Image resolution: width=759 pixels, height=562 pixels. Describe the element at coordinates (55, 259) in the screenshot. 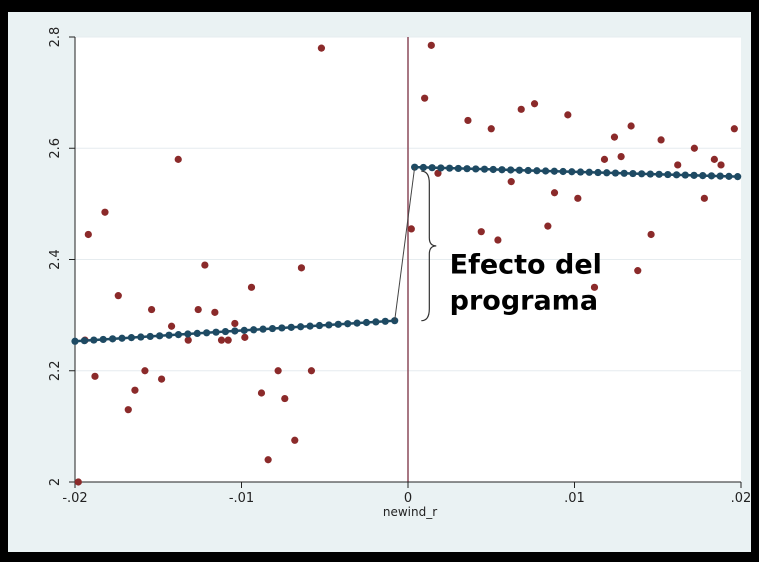

I see `y-tick-label: 2.4` at that location.